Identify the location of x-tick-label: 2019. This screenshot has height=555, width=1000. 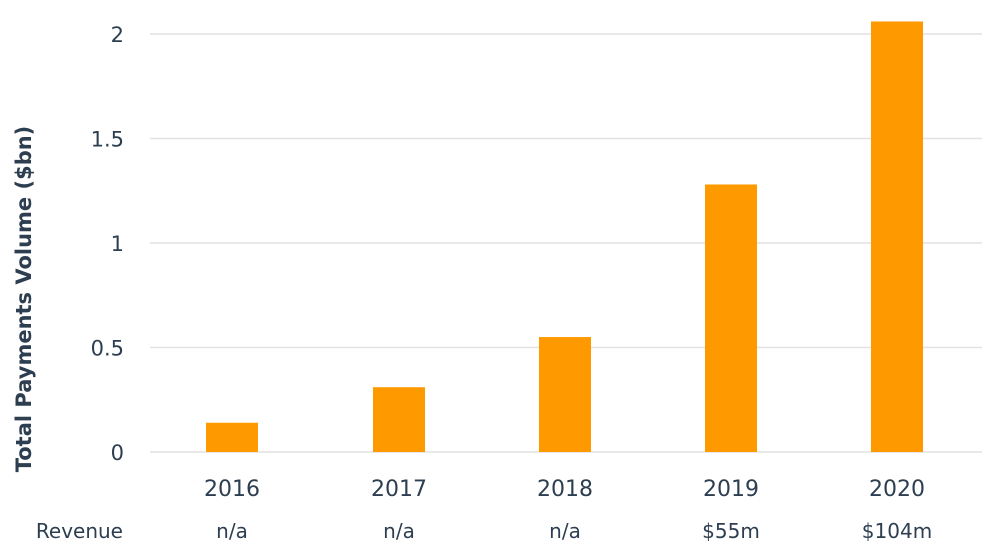
(731, 489).